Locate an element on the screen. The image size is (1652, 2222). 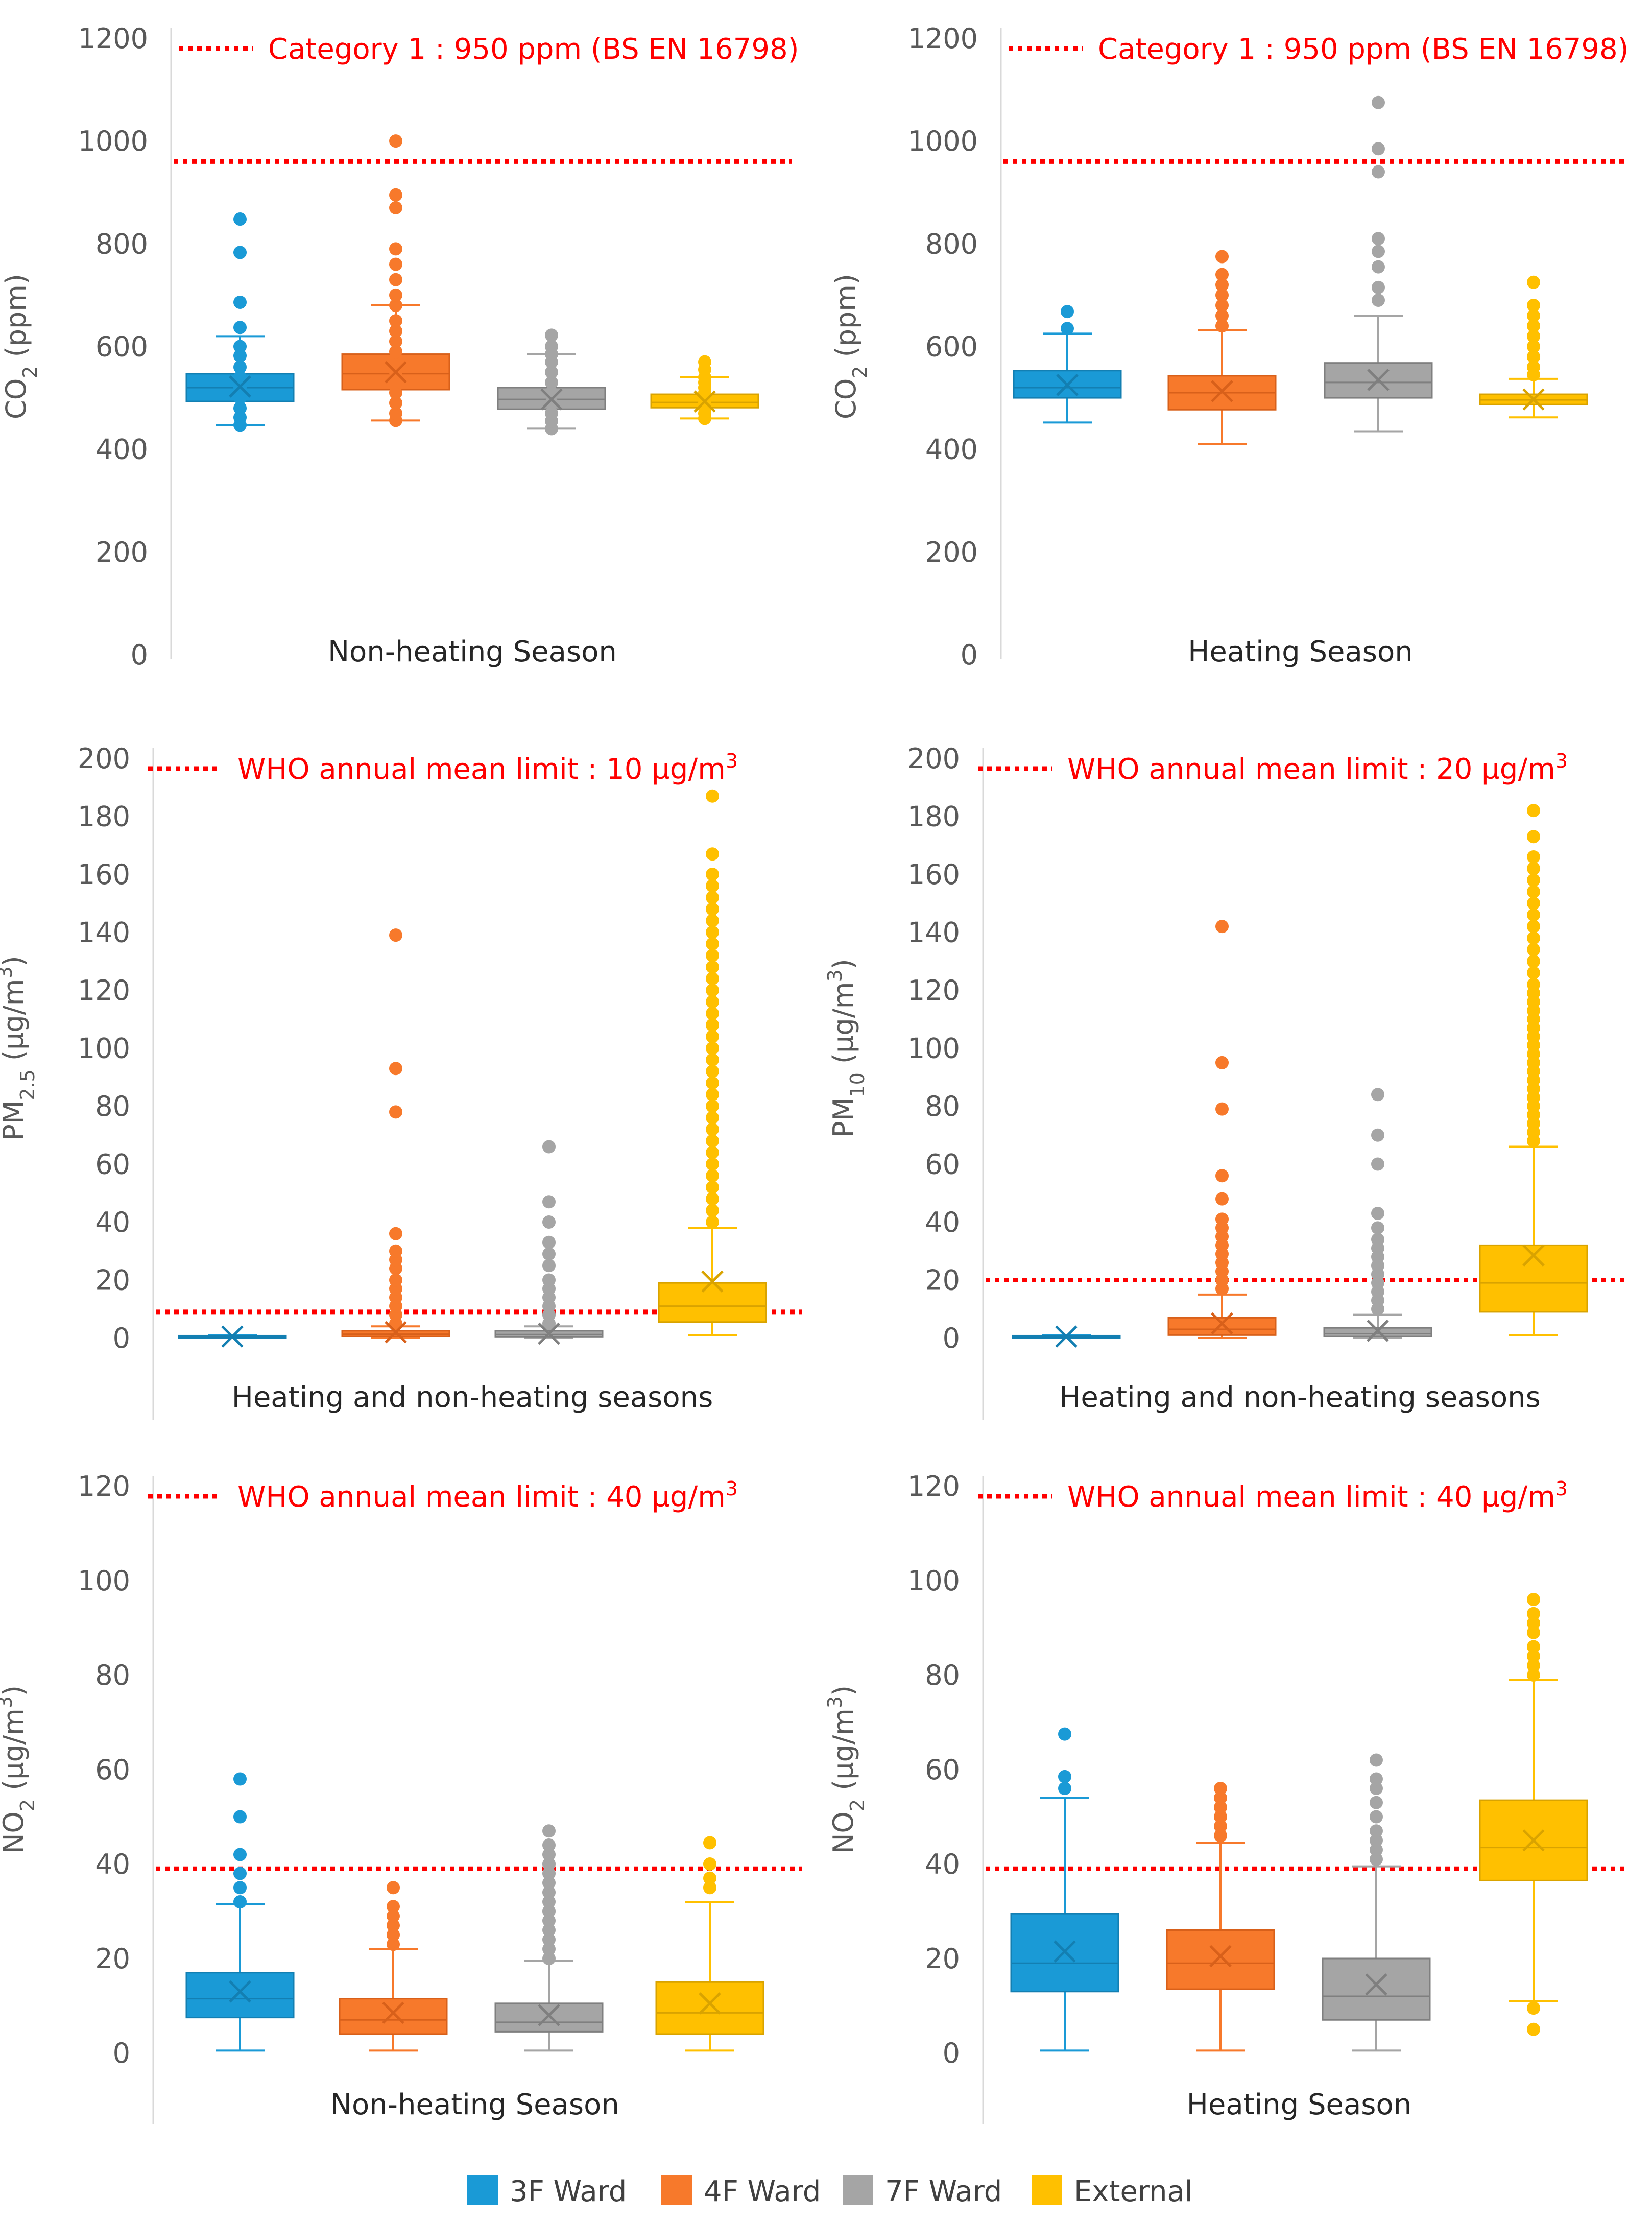
reference-label-text: WHO annual mean limit : 40 µg/m is located at coordinates (481, 1497).